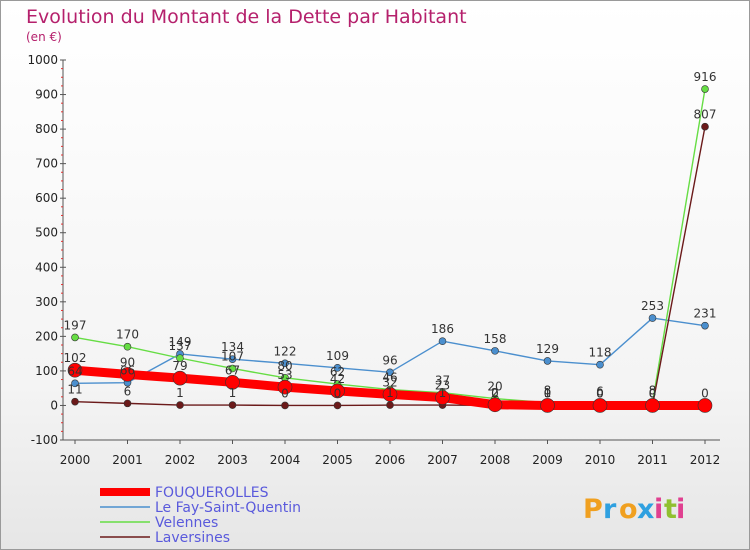 The height and width of the screenshot is (550, 750). What do you see at coordinates (337, 356) in the screenshot?
I see `data-label: 109` at bounding box center [337, 356].